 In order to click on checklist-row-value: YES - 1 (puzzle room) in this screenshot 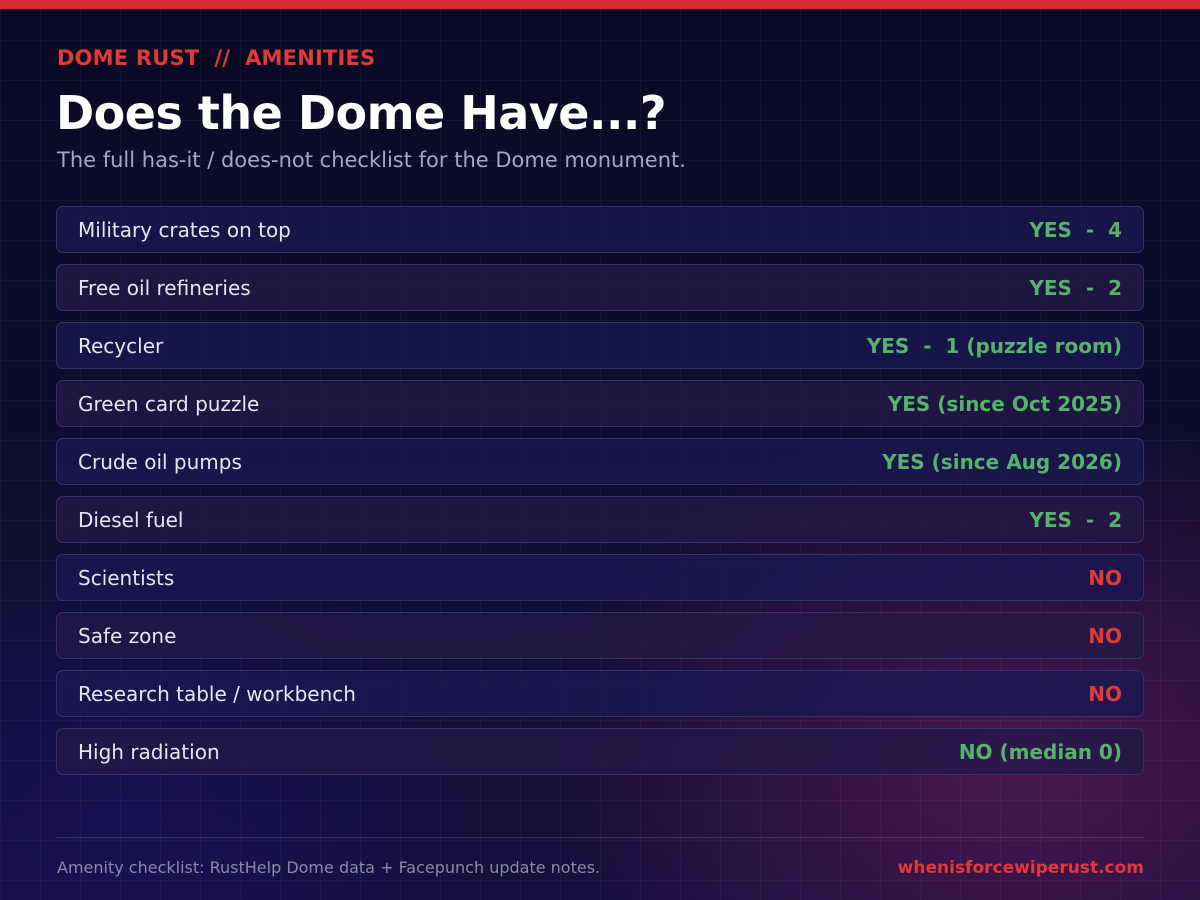, I will do `click(994, 345)`.